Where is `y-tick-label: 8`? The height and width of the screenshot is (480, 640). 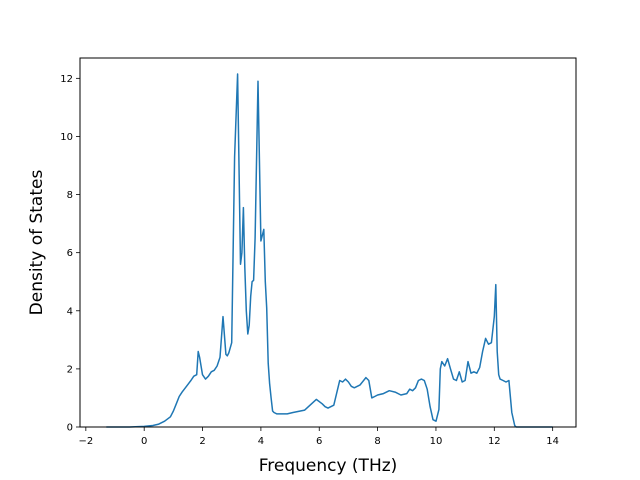 y-tick-label: 8 is located at coordinates (70, 195).